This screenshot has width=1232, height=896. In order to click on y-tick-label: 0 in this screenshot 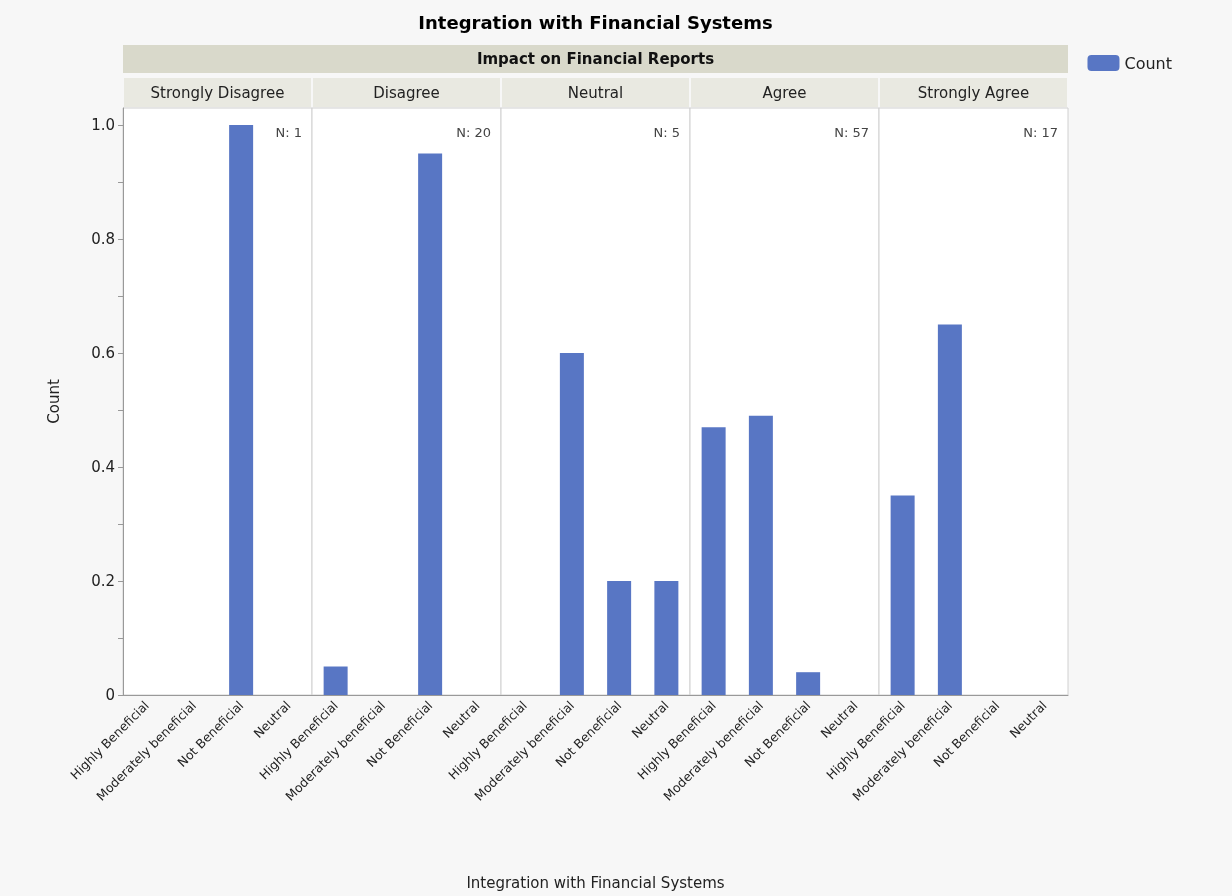, I will do `click(110, 695)`.